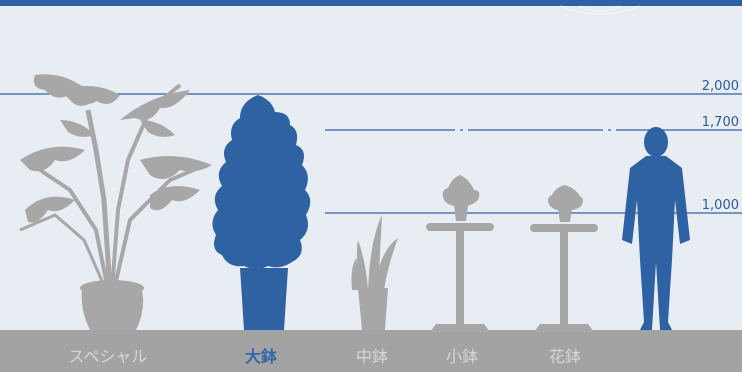  I want to click on height-mark-2000: 2,000, so click(720, 86).